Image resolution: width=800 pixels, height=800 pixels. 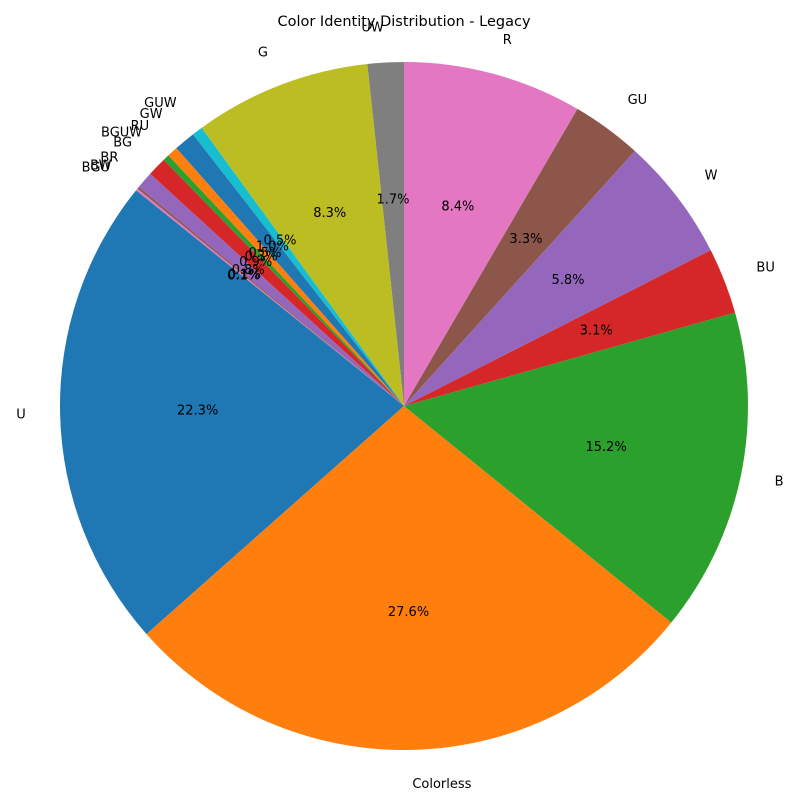 I want to click on slice-label-bgu: BGU, so click(x=96, y=167).